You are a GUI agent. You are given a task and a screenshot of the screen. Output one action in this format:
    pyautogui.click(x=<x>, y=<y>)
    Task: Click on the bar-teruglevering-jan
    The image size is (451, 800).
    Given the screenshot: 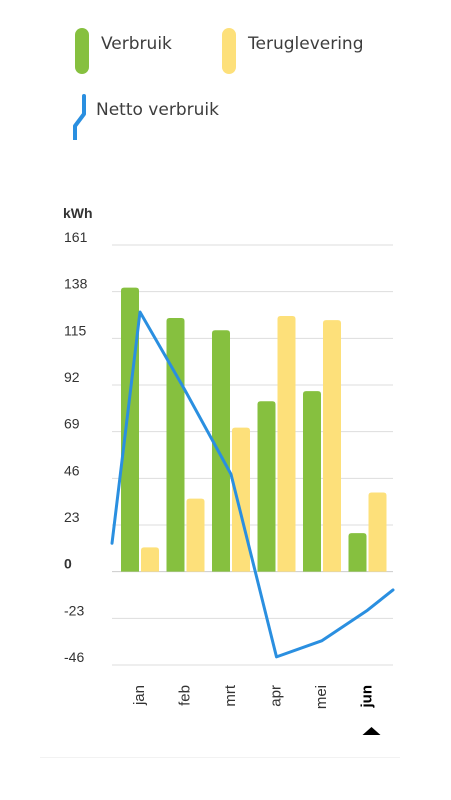 What is the action you would take?
    pyautogui.click(x=150, y=559)
    